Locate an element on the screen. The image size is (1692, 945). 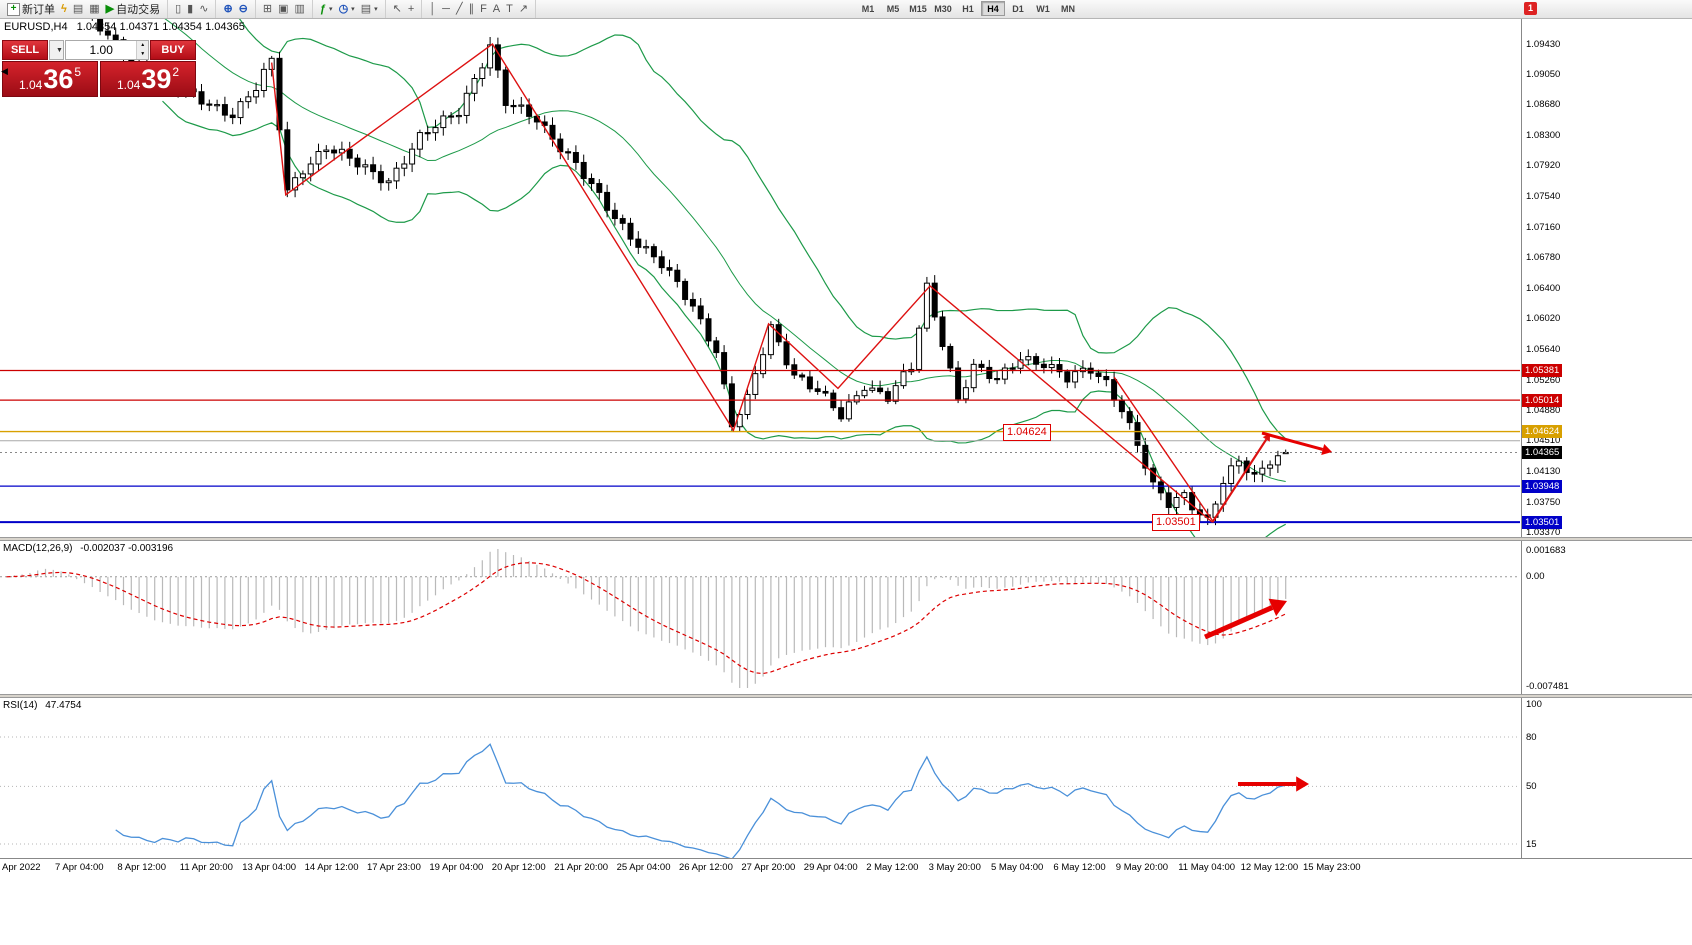
horizontal-line-button-glyph: ─ is located at coordinates (446, 8).